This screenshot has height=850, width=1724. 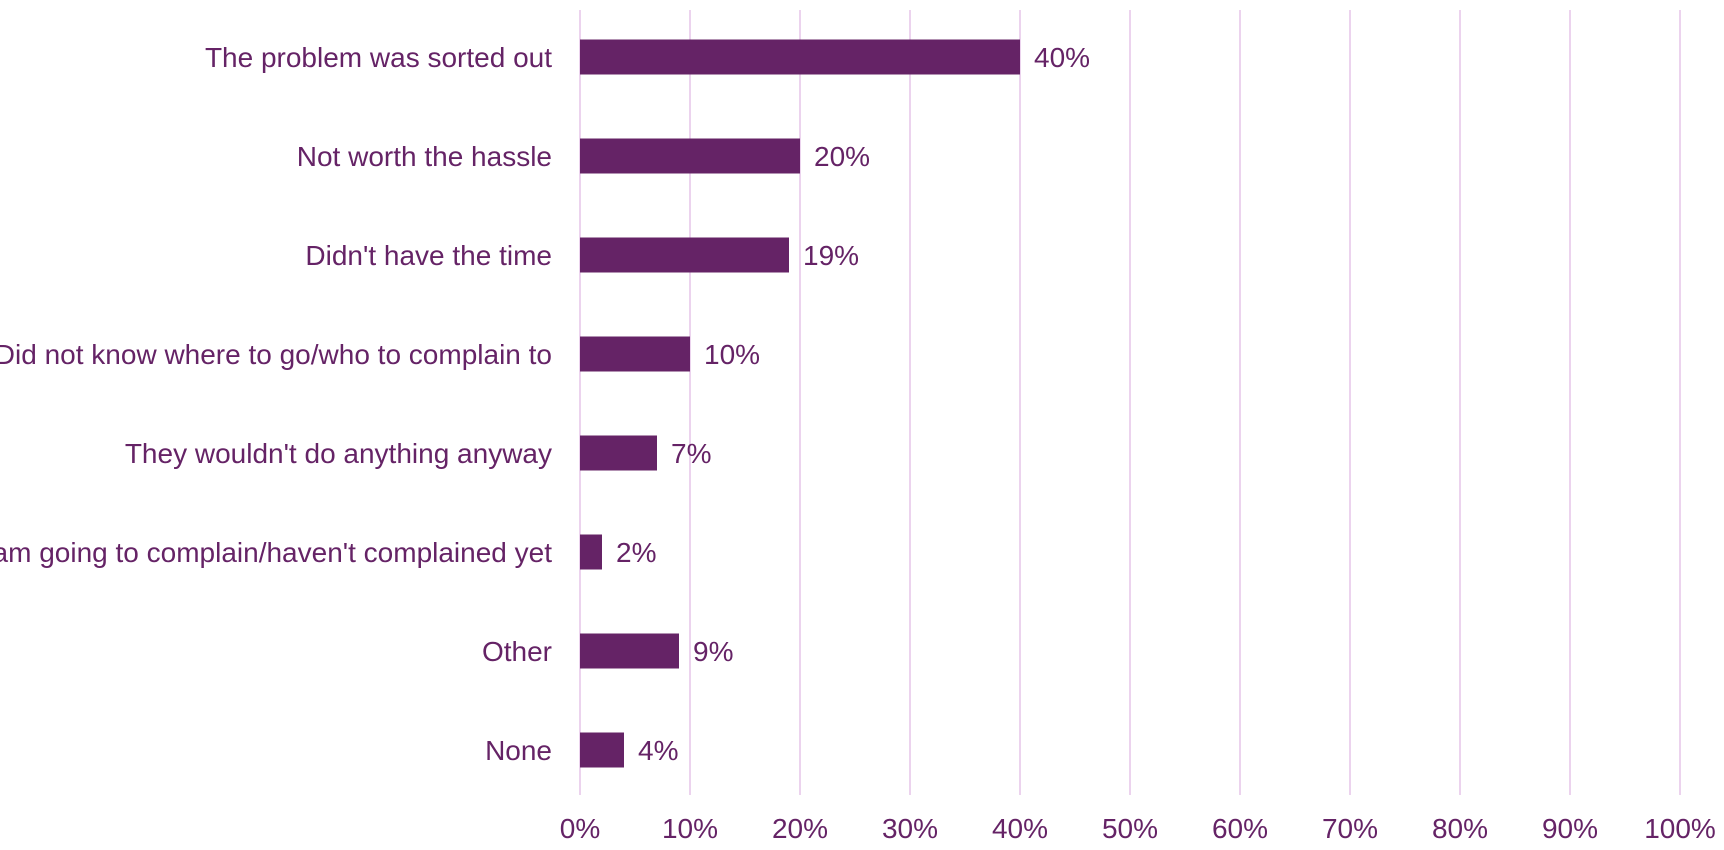 I want to click on x-tick-label: 50%, so click(x=1130, y=828).